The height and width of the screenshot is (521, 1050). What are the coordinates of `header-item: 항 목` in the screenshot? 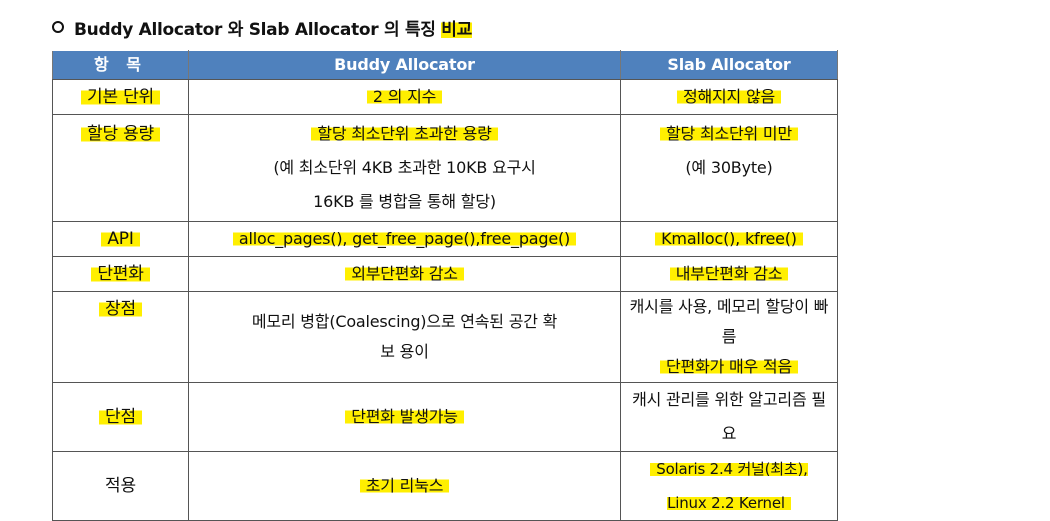 It's located at (120, 65).